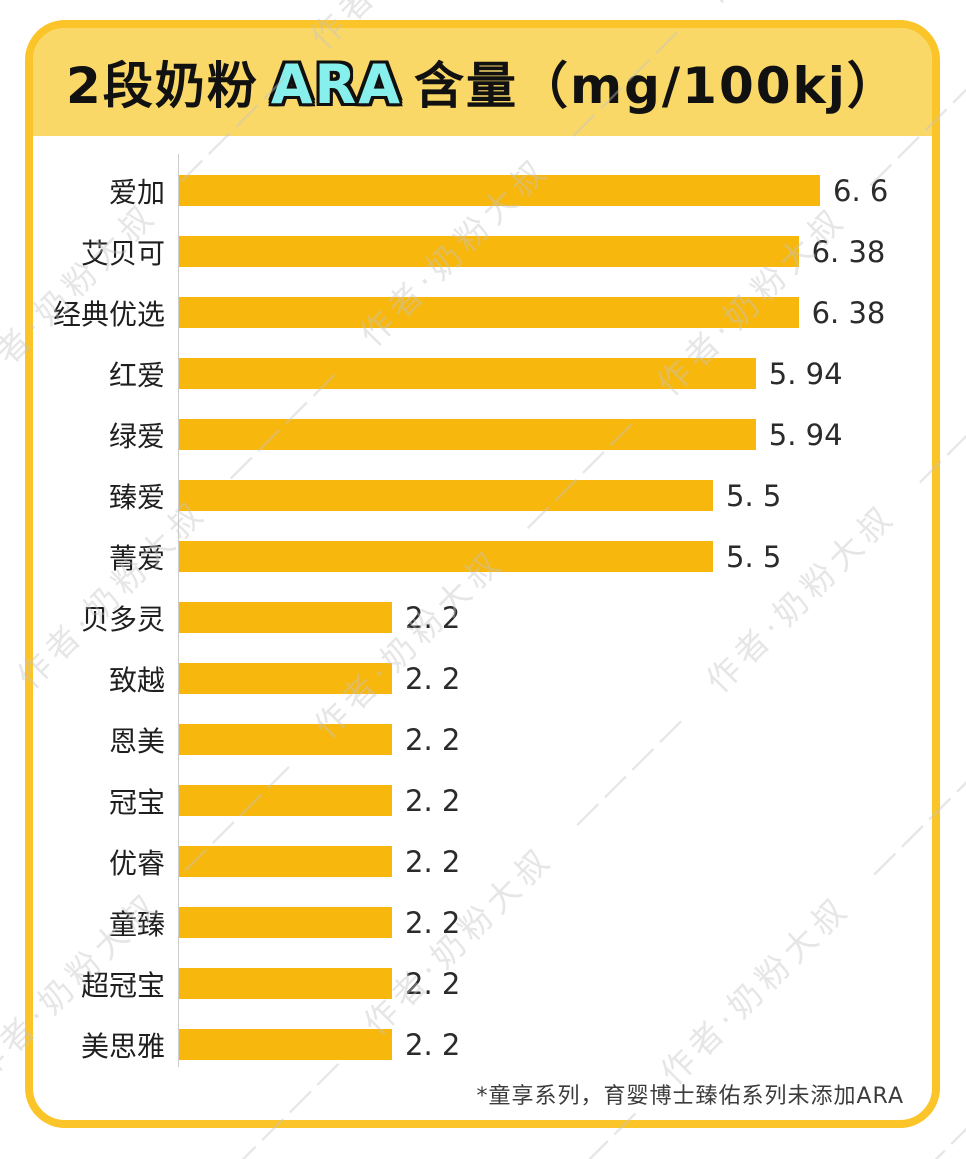  What do you see at coordinates (136, 192) in the screenshot?
I see `category-label: 爱加` at bounding box center [136, 192].